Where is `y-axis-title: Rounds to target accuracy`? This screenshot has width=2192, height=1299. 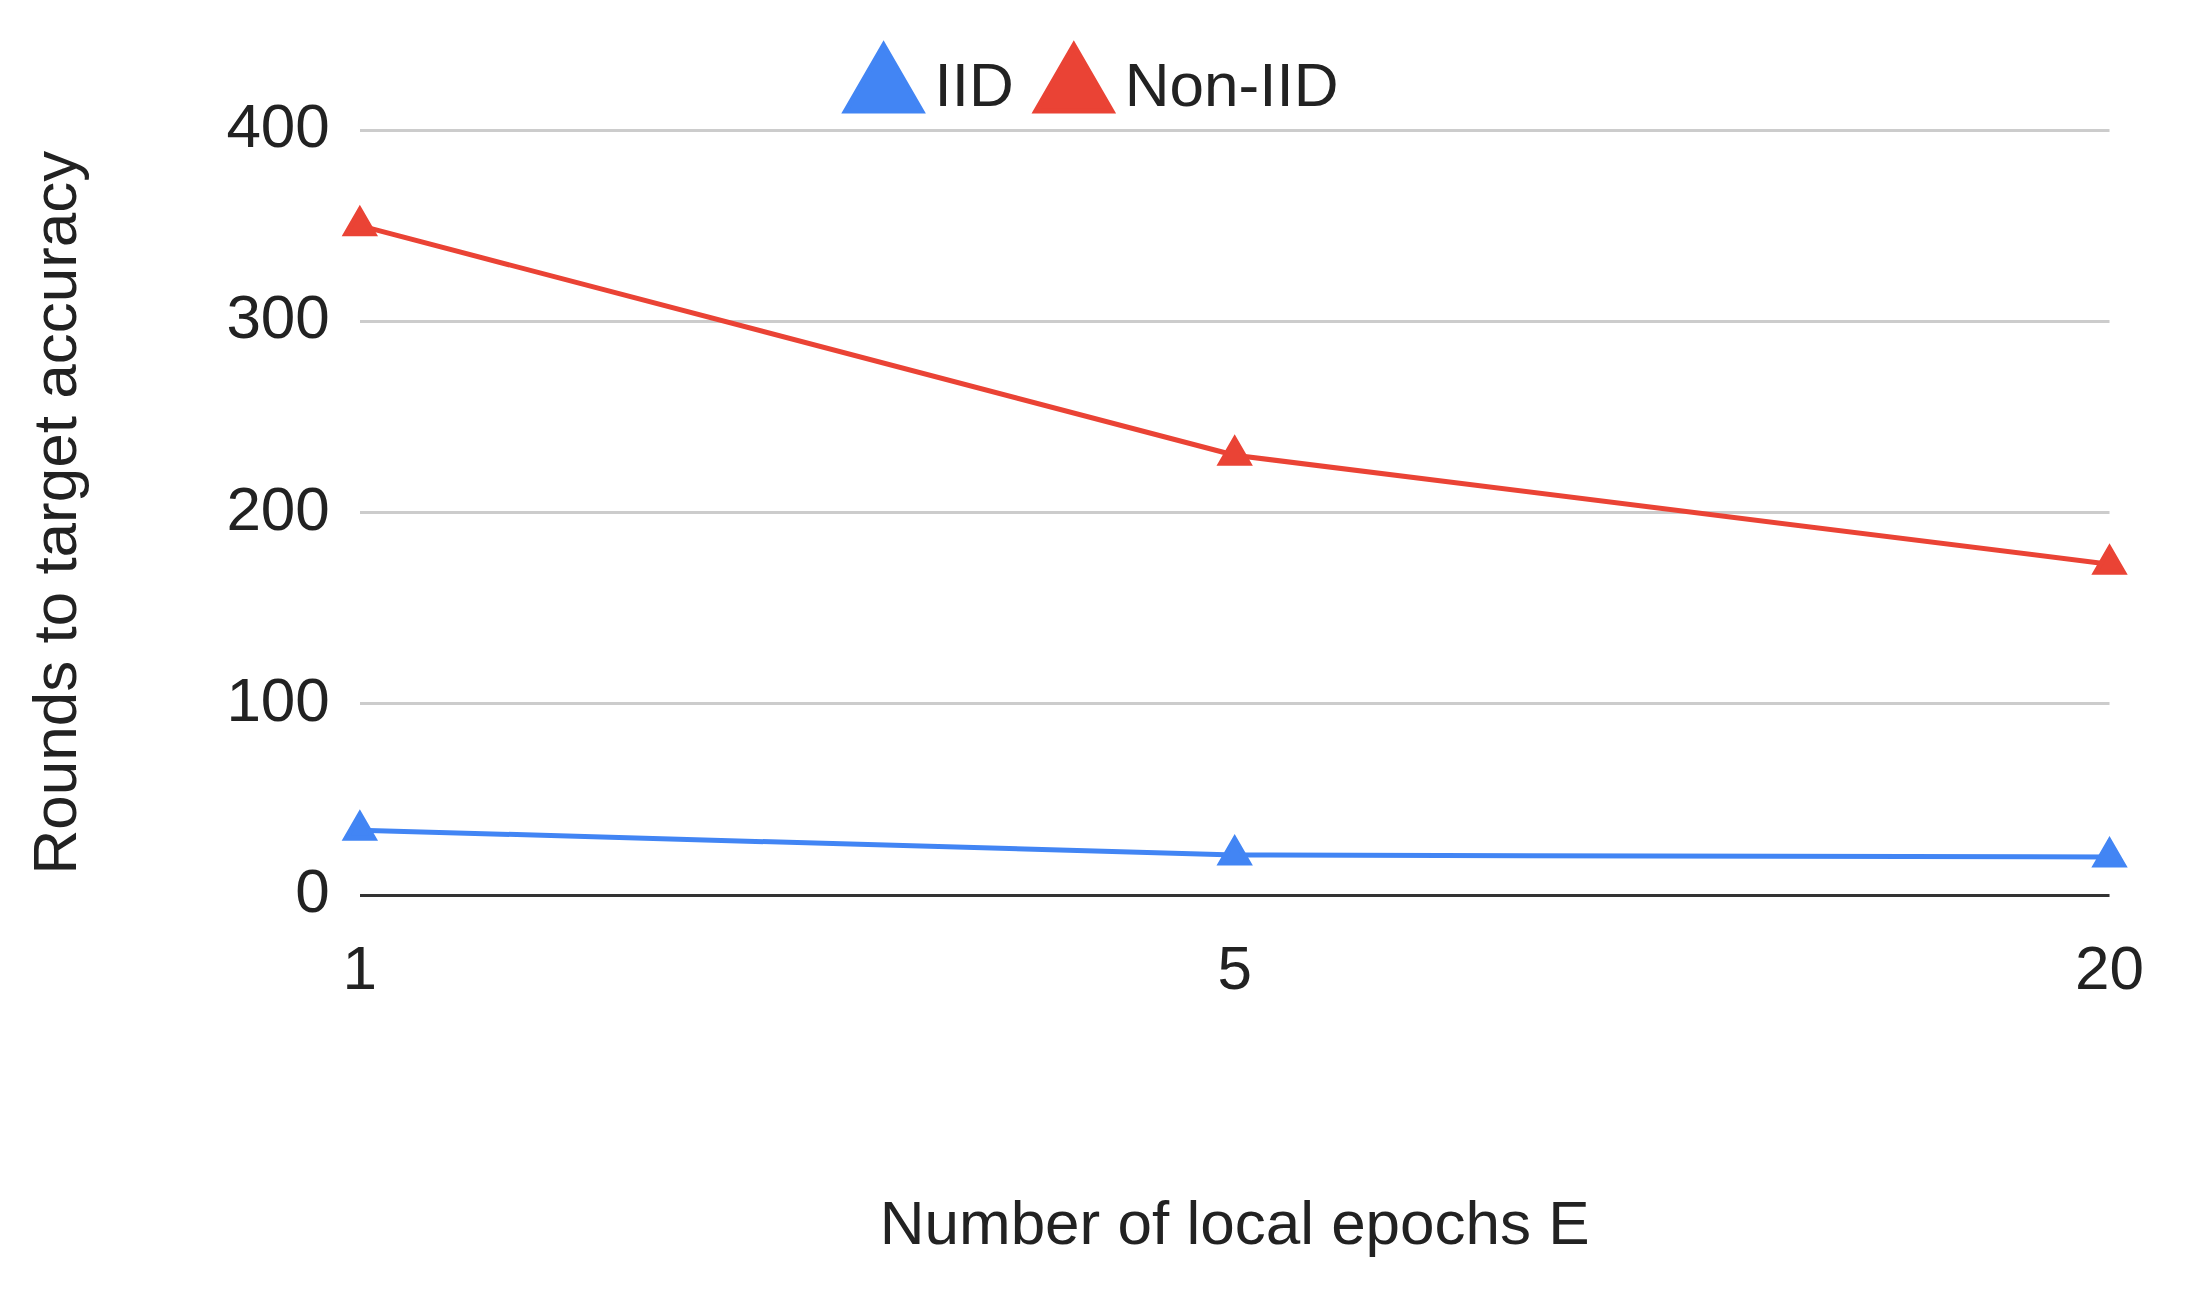 y-axis-title: Rounds to target accuracy is located at coordinates (55, 512).